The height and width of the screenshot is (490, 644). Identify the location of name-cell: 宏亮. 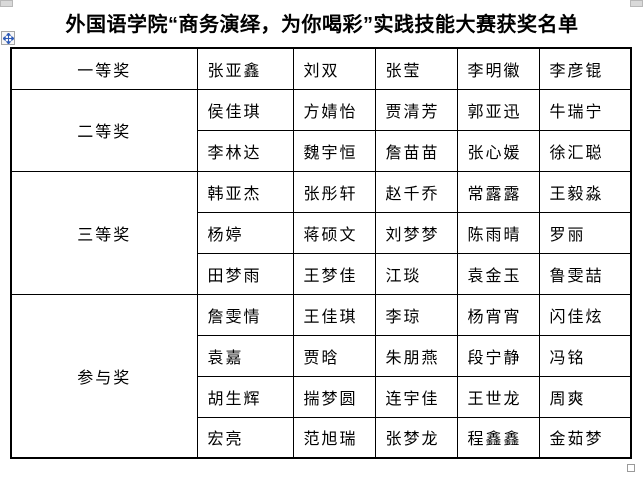
(245, 437).